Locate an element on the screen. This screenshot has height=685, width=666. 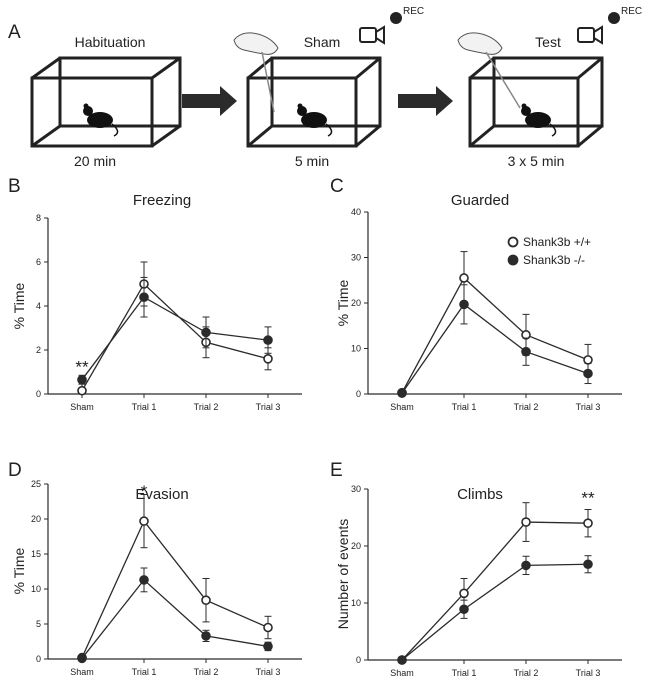
legend-label-ko: Shank3b -/- is located at coordinates (554, 260).